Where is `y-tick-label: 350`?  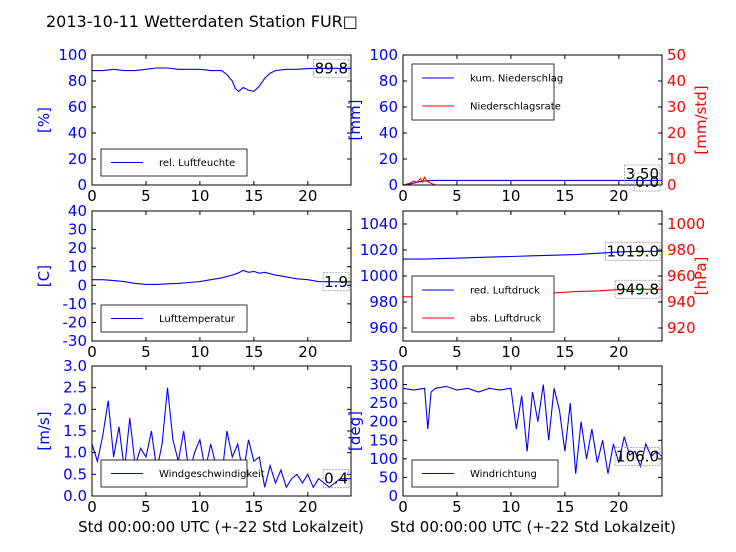
y-tick-label: 350 is located at coordinates (383, 366).